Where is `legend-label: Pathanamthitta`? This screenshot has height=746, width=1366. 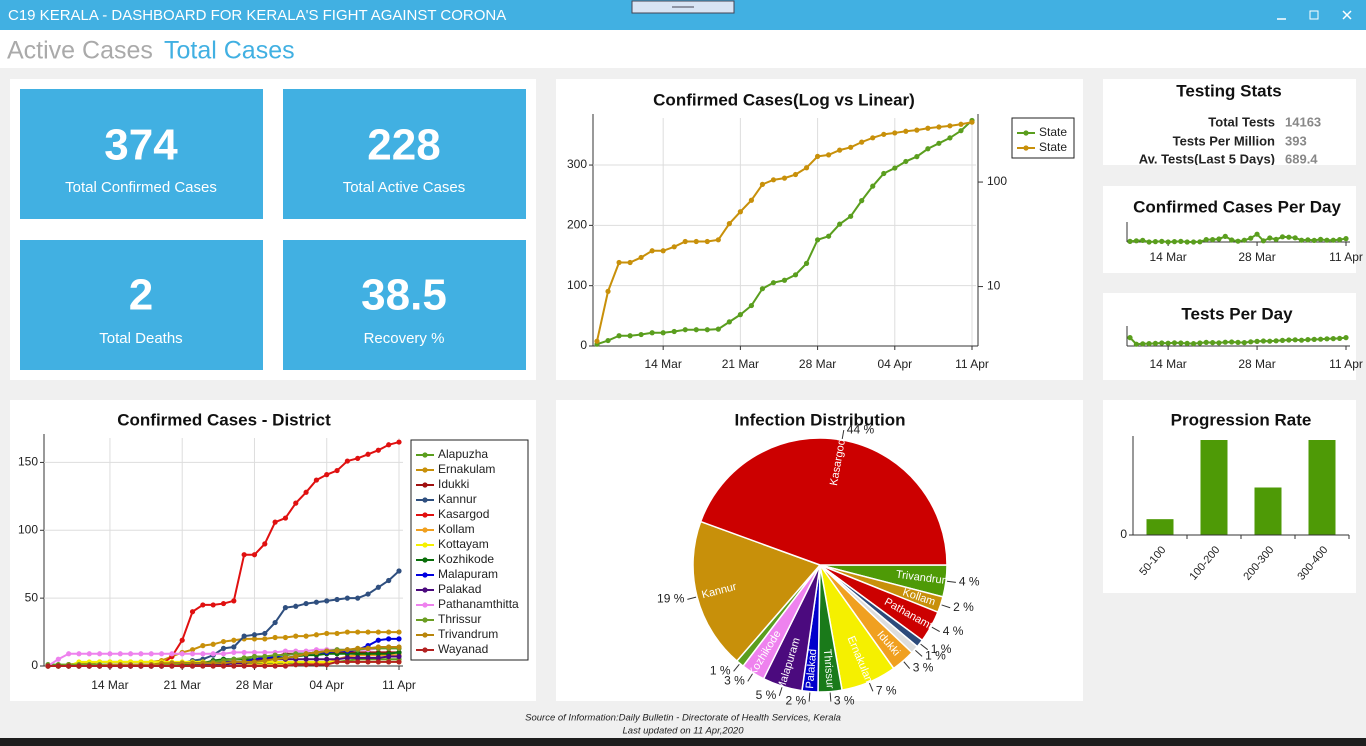 legend-label: Pathanamthitta is located at coordinates (478, 604).